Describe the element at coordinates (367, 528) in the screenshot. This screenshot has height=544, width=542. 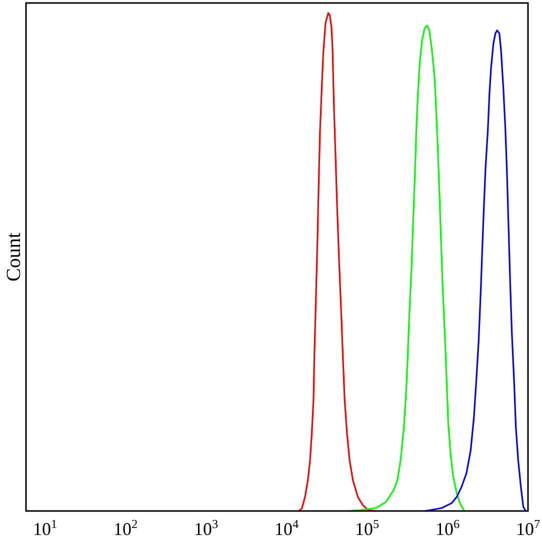
I see `x-tick-label: 10$^{5}$` at that location.